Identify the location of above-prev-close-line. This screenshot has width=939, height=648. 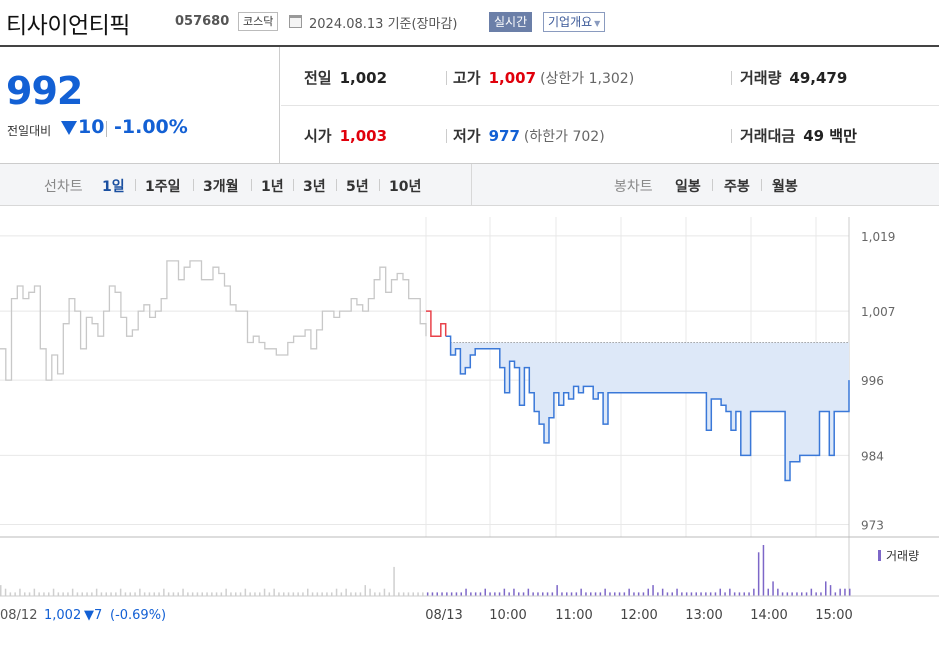
(436, 323).